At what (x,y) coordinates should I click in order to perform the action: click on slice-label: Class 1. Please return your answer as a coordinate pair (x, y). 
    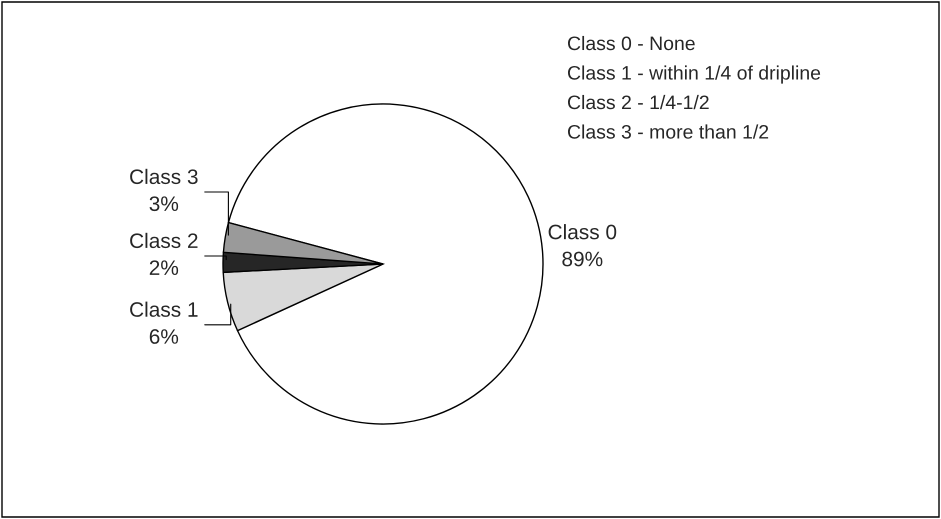
    Looking at the image, I should click on (164, 309).